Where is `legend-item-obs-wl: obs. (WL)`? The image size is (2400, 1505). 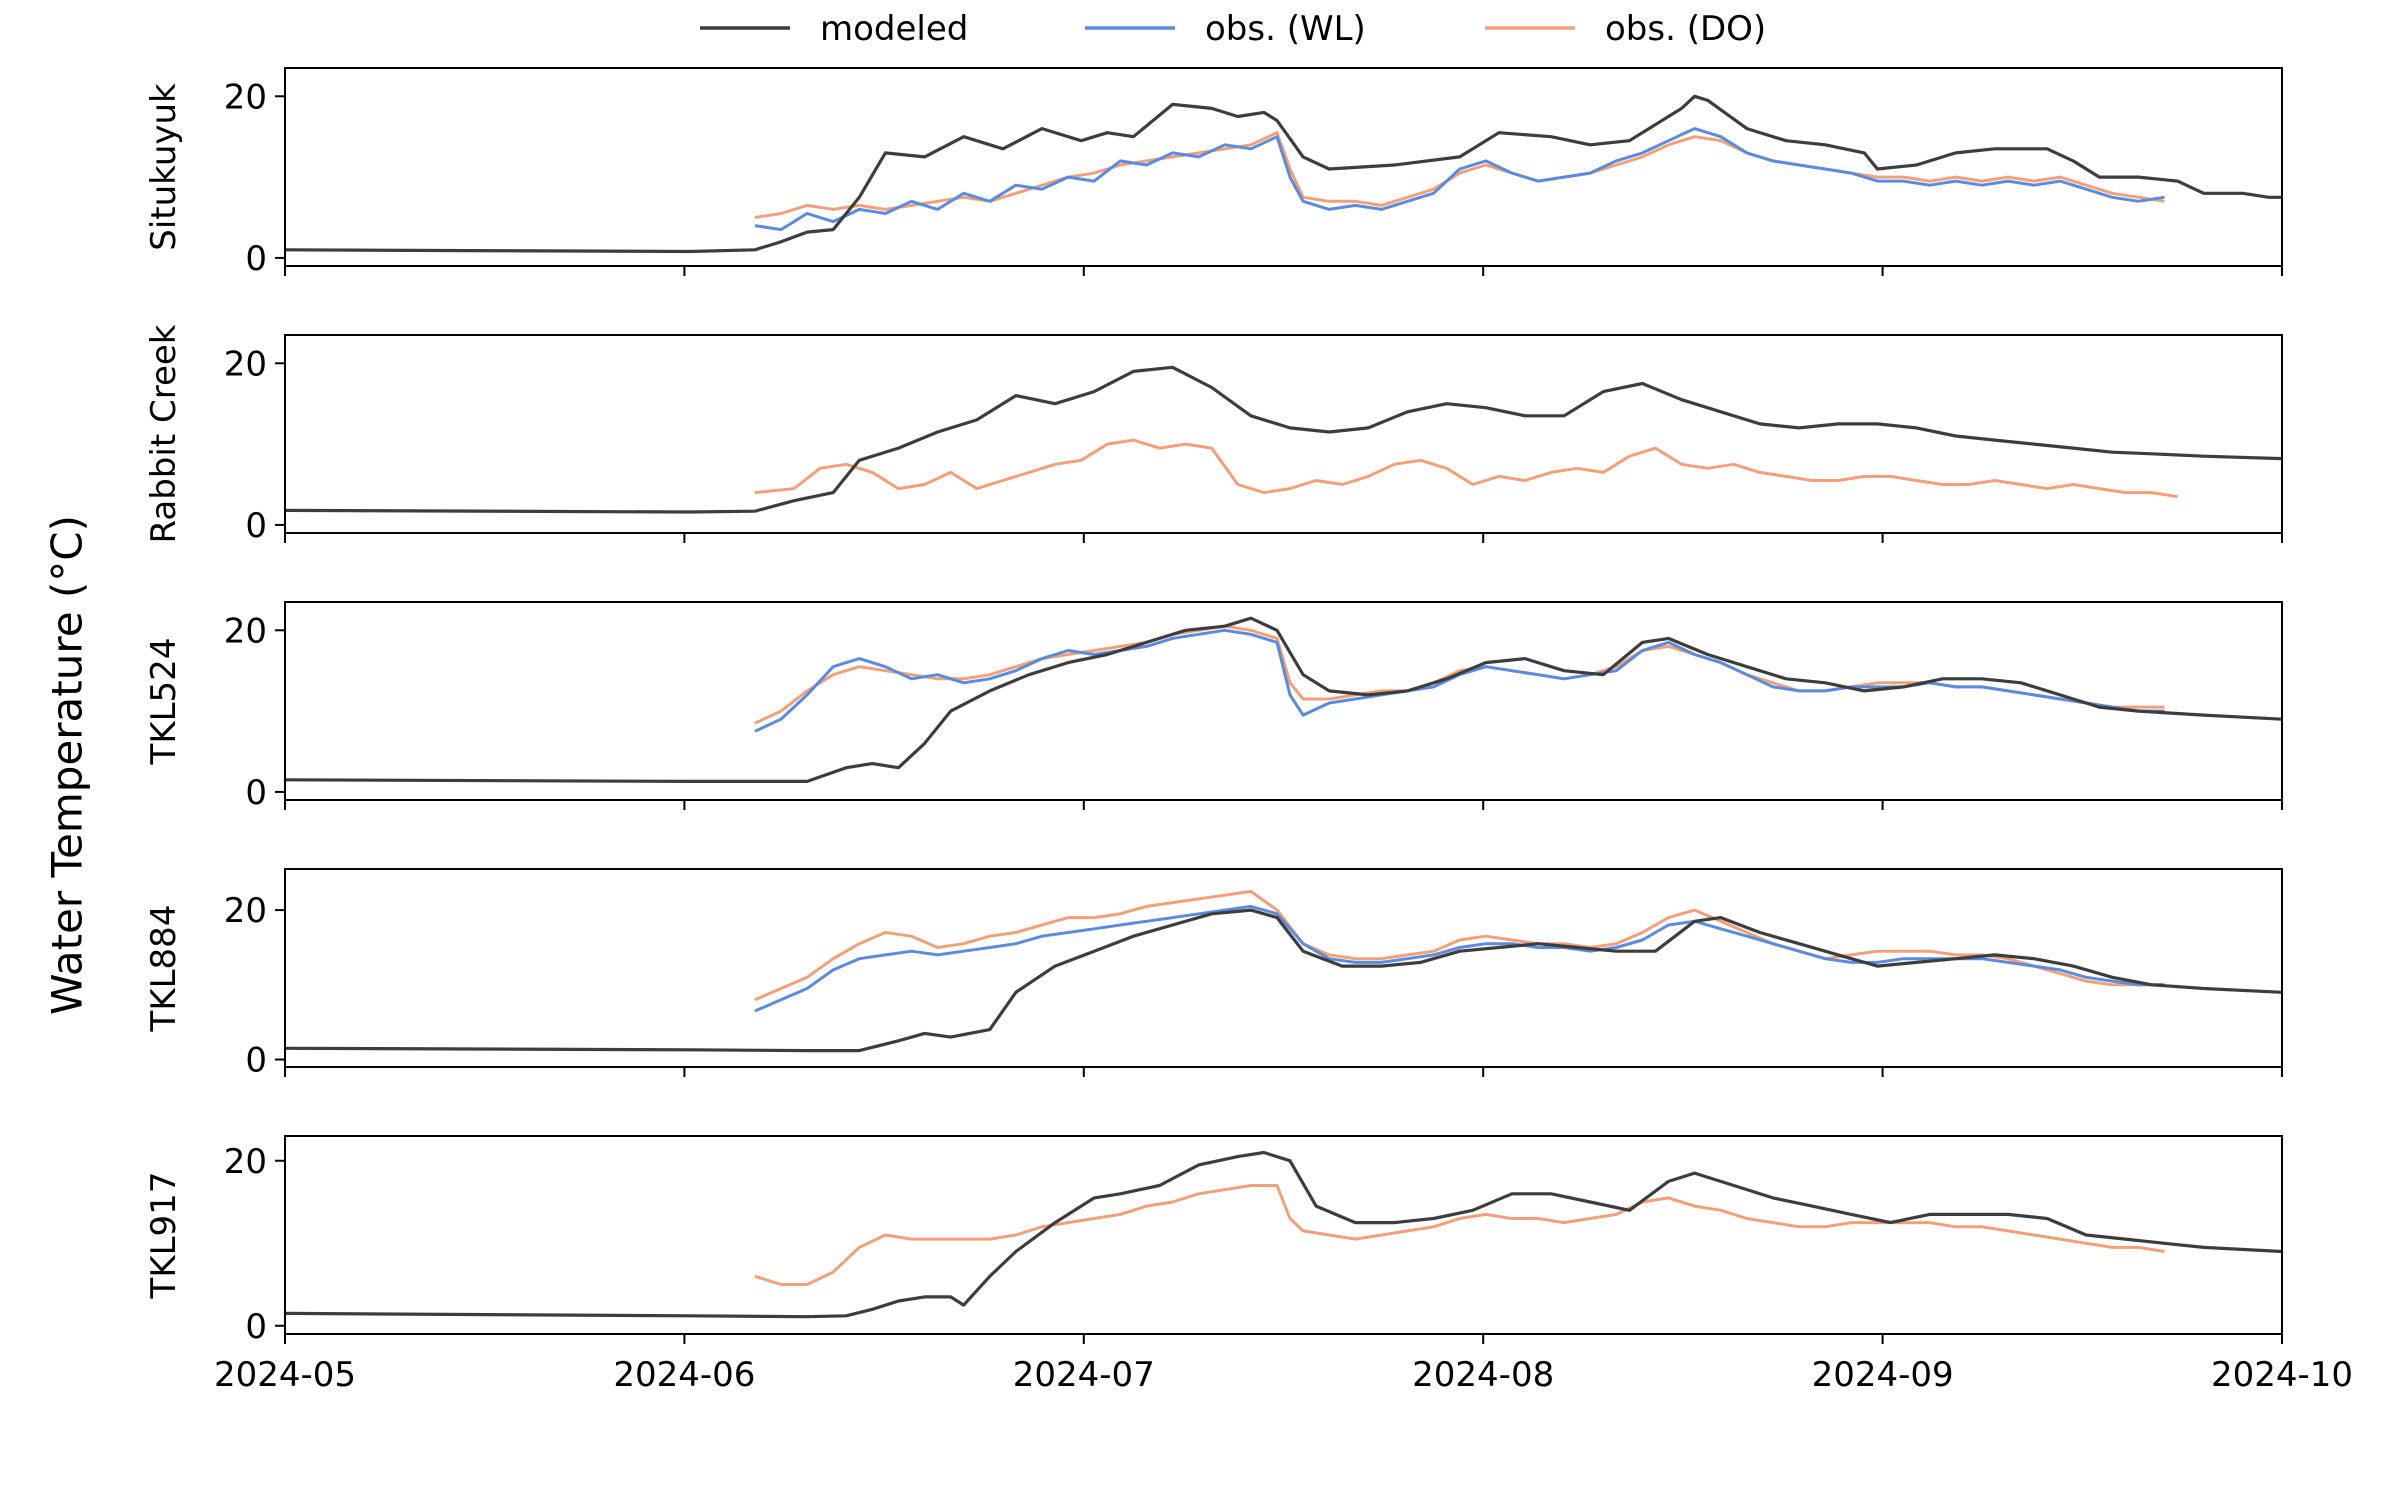
legend-item-obs-wl: obs. (WL) is located at coordinates (1225, 29).